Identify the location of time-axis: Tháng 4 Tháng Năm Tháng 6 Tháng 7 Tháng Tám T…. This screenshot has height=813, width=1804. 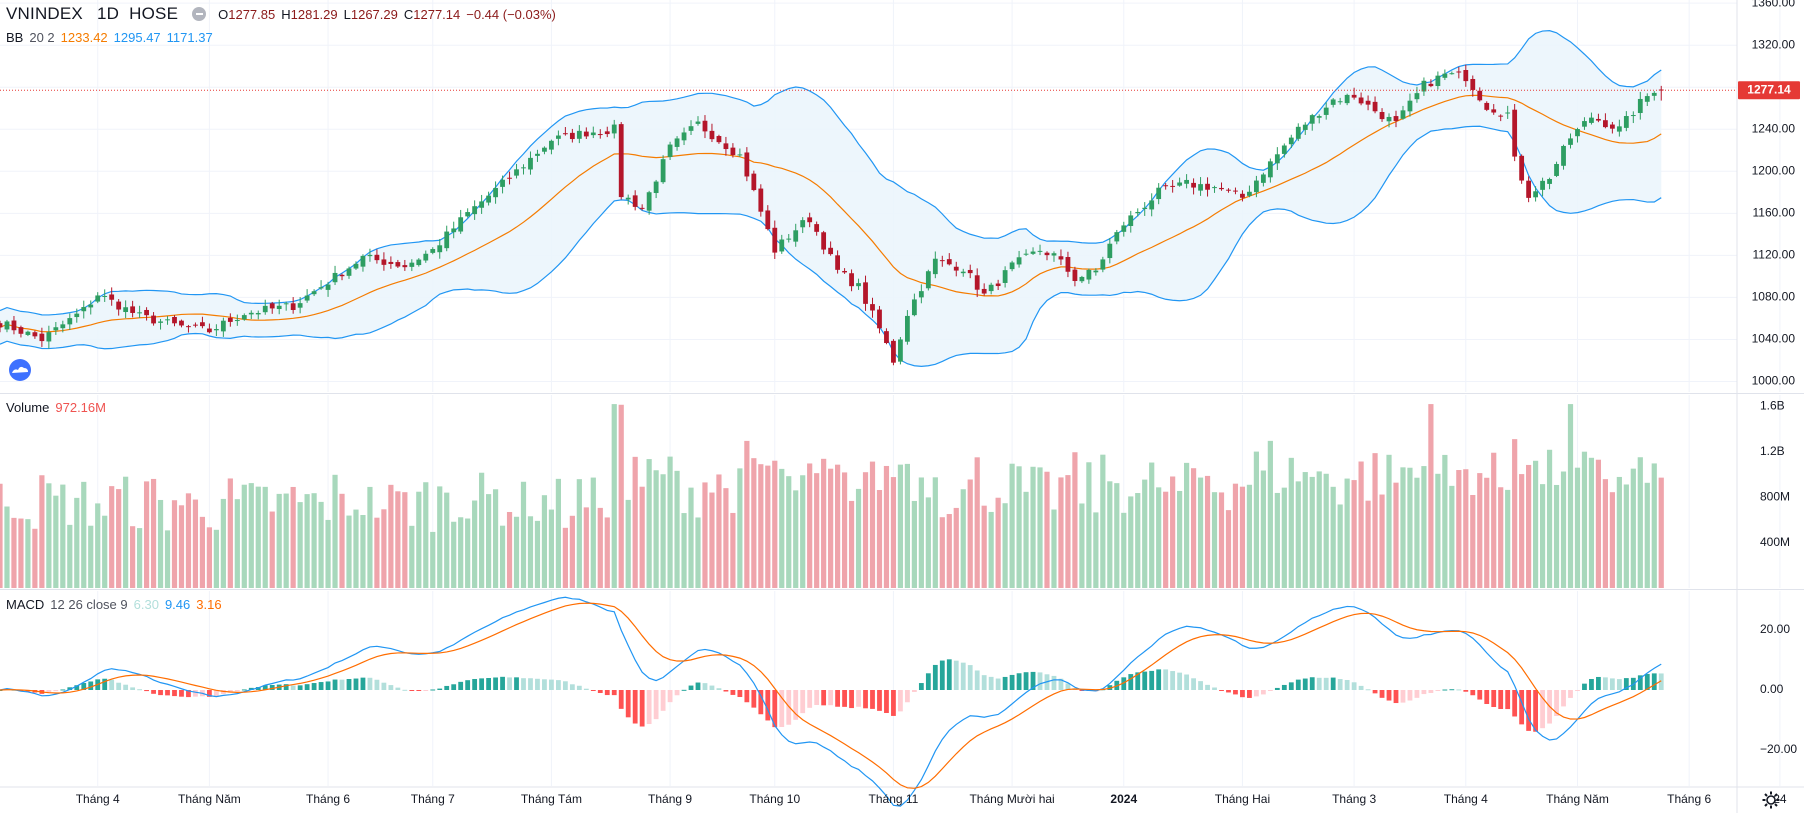
(931, 799).